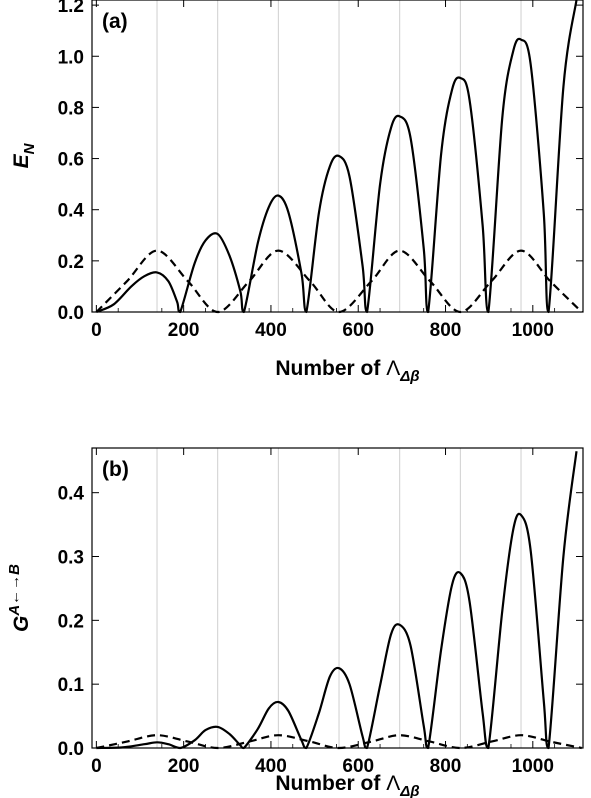 This screenshot has height=798, width=591. What do you see at coordinates (115, 21) in the screenshot?
I see `panel-label: (a)` at bounding box center [115, 21].